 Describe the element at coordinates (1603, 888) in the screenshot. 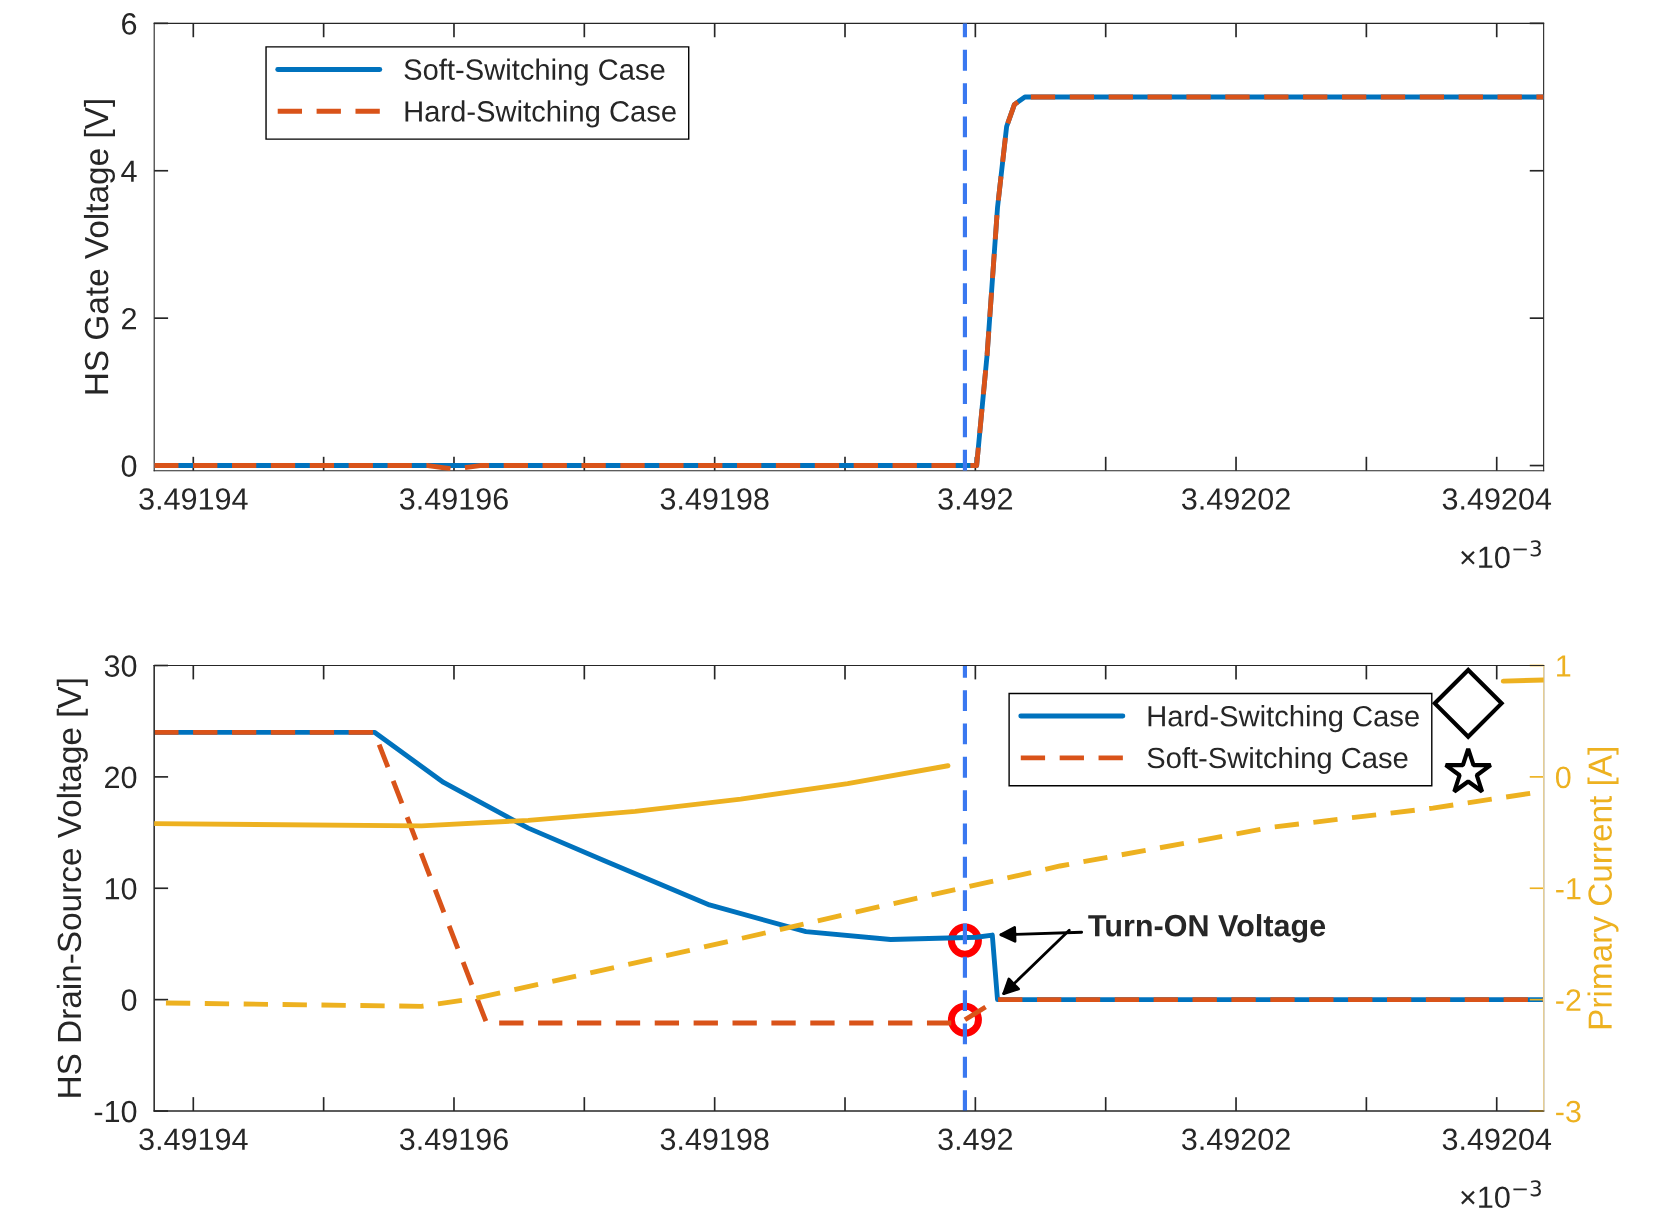

I see `y2-axis-title: Primary Current [A]` at that location.